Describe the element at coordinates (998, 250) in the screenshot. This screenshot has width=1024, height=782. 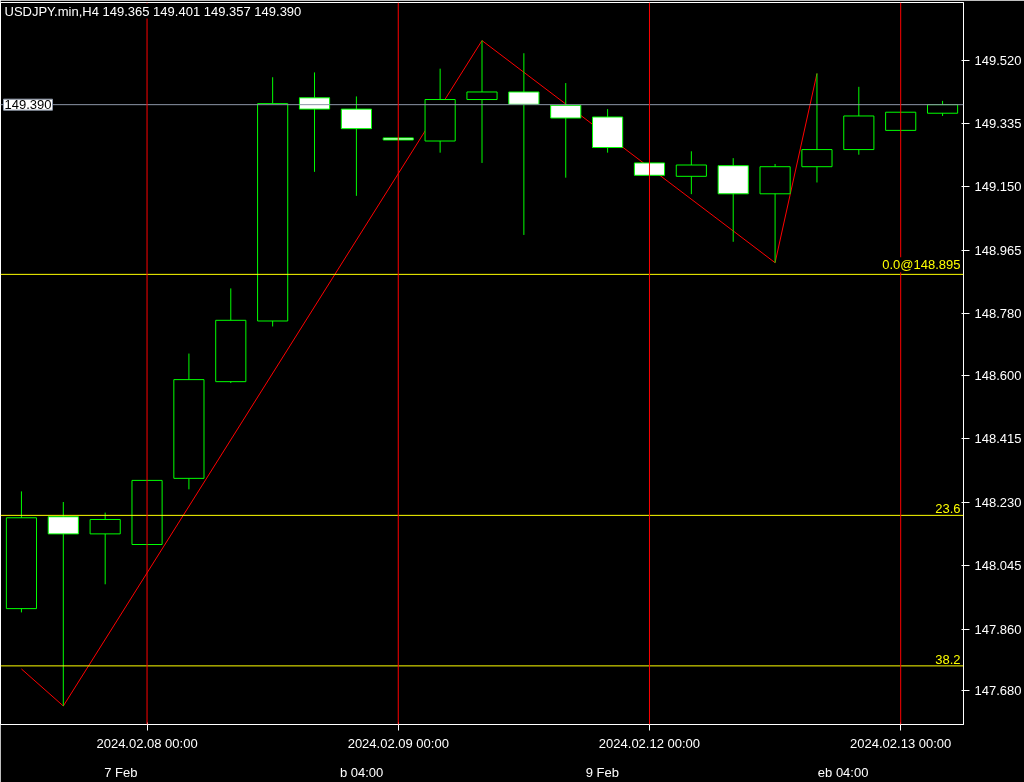
I see `y-tick-label: 148.965` at that location.